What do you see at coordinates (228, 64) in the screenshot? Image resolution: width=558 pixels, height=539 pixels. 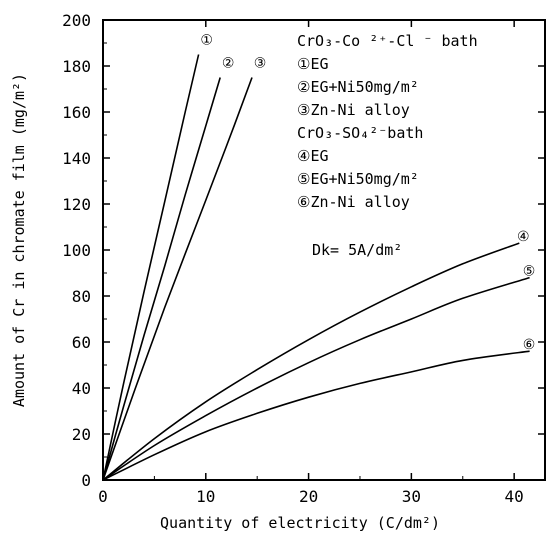 I see `series-marker-2: ②` at bounding box center [228, 64].